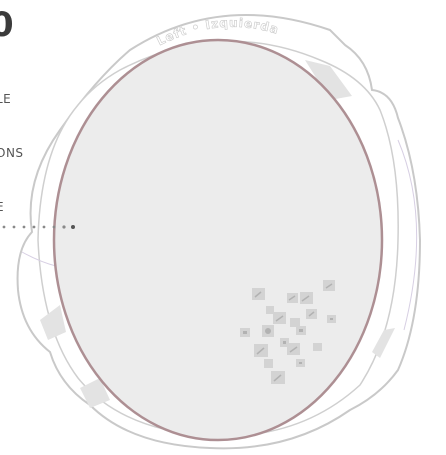 The image size is (446, 455). What do you see at coordinates (407, 235) in the screenshot?
I see `right-guide-line` at bounding box center [407, 235].